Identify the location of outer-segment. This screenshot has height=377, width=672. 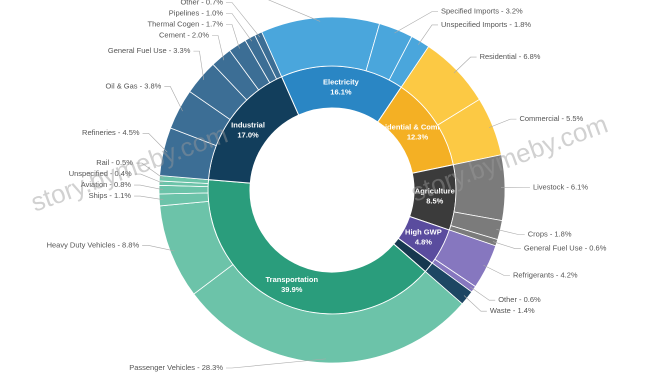
(328, 313).